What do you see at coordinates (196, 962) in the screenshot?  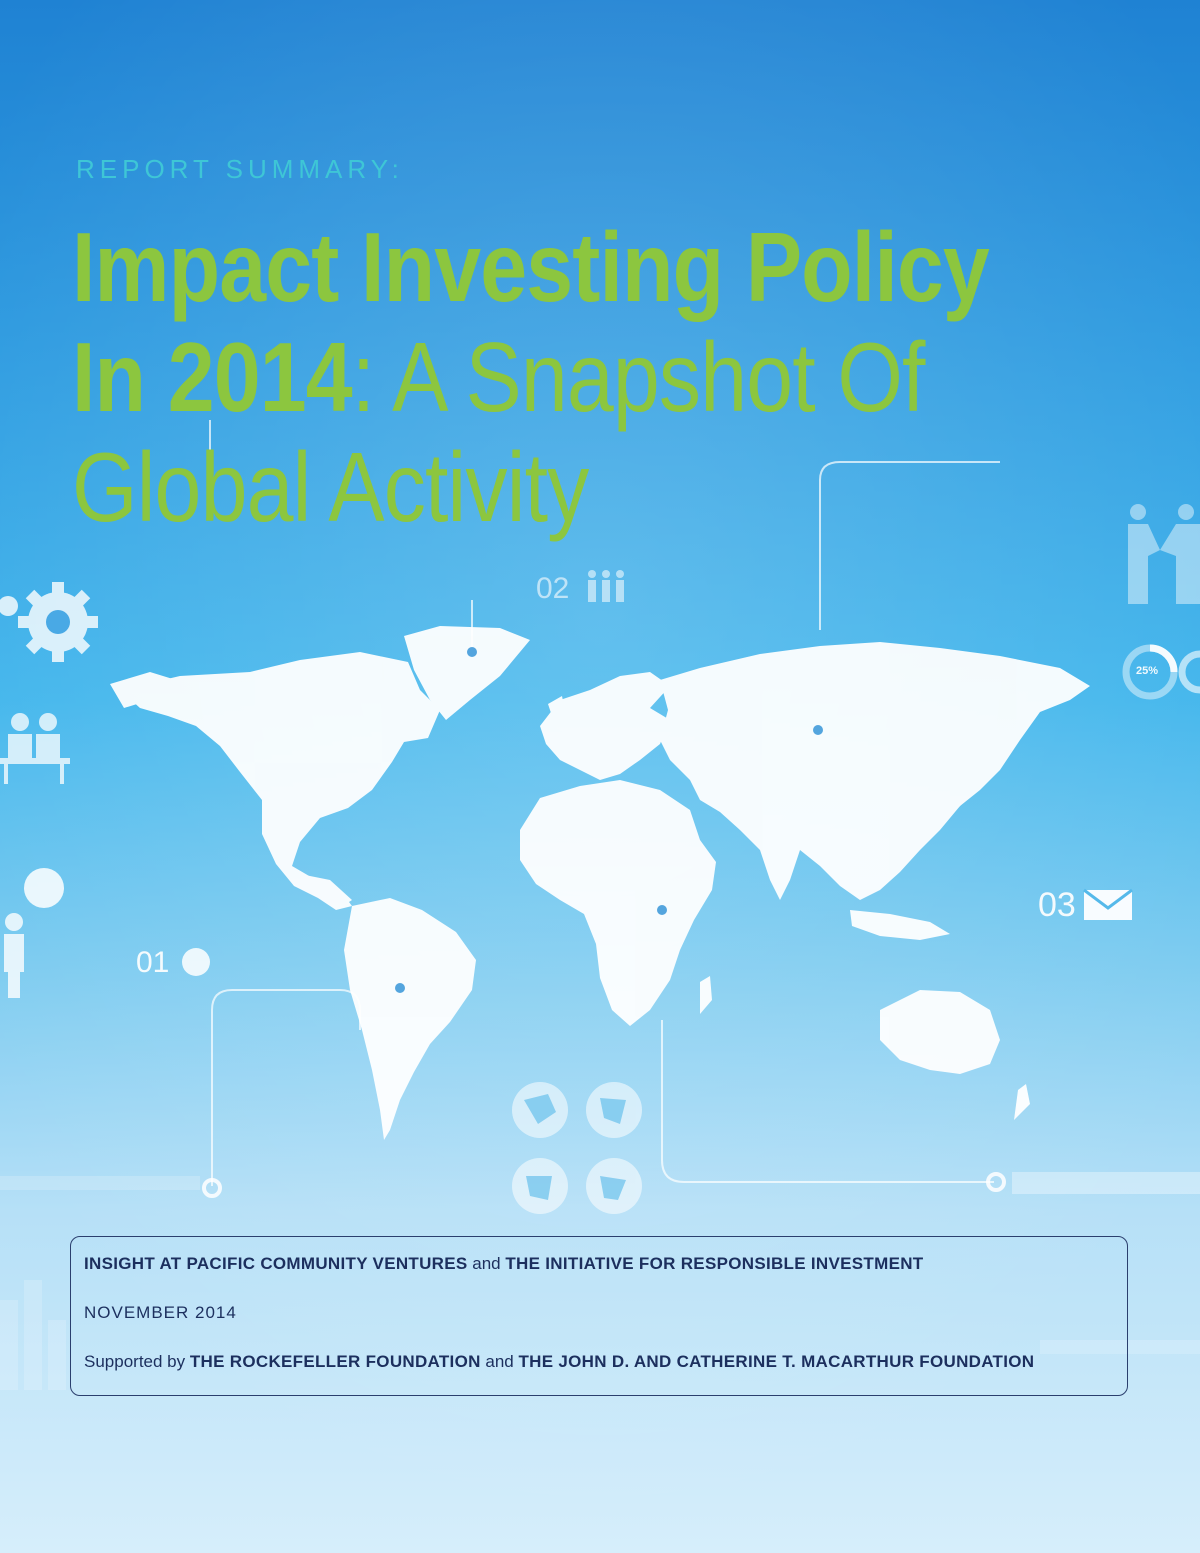 I see `globe-icon` at bounding box center [196, 962].